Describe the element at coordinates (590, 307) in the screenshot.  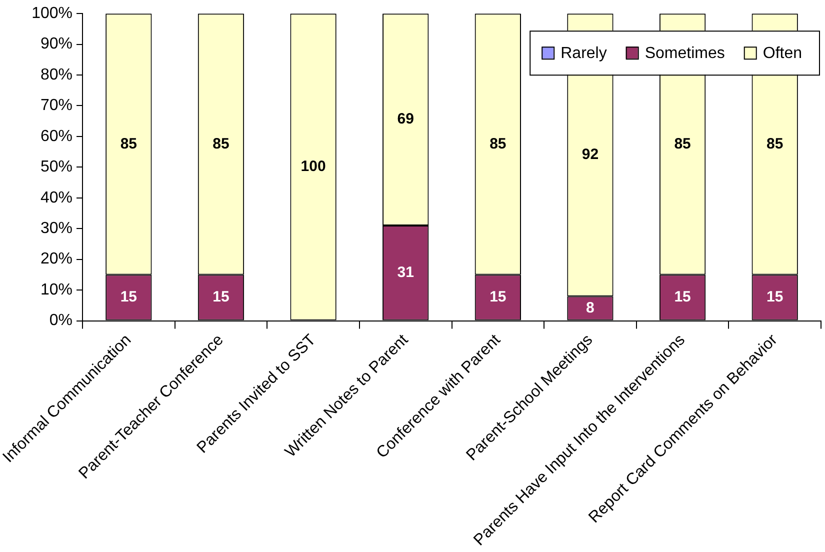
I see `data-label: 8` at that location.